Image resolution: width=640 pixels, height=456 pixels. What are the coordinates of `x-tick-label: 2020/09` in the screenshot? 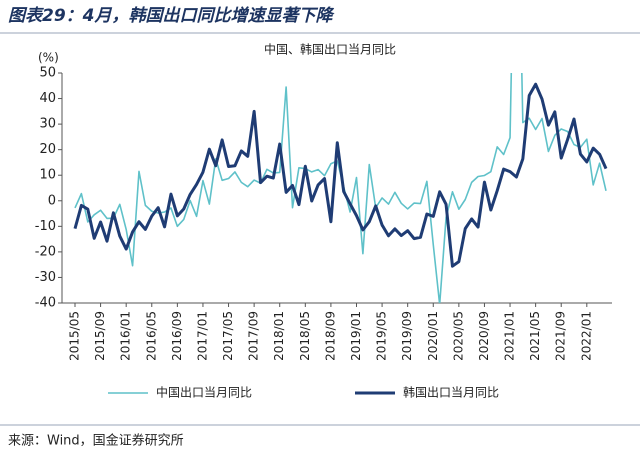 It's located at (484, 336).